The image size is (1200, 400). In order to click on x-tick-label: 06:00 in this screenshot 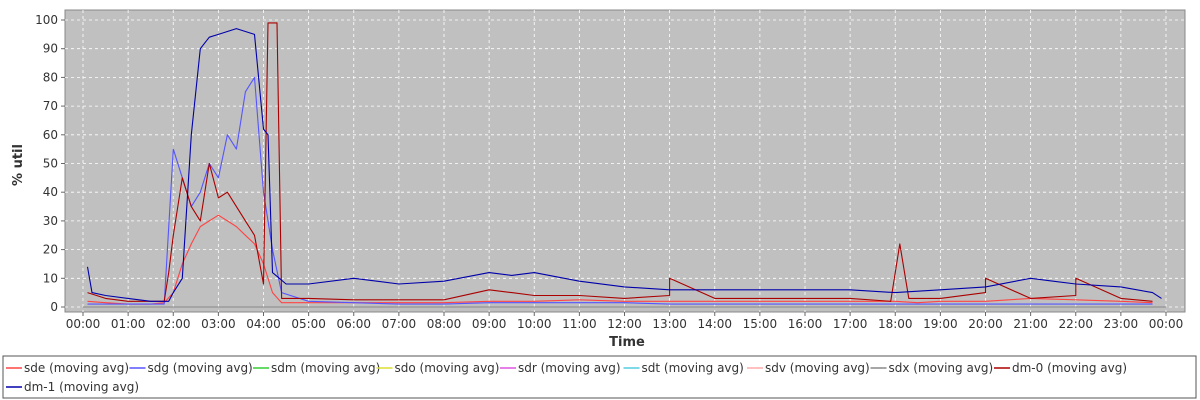, I will do `click(353, 324)`.